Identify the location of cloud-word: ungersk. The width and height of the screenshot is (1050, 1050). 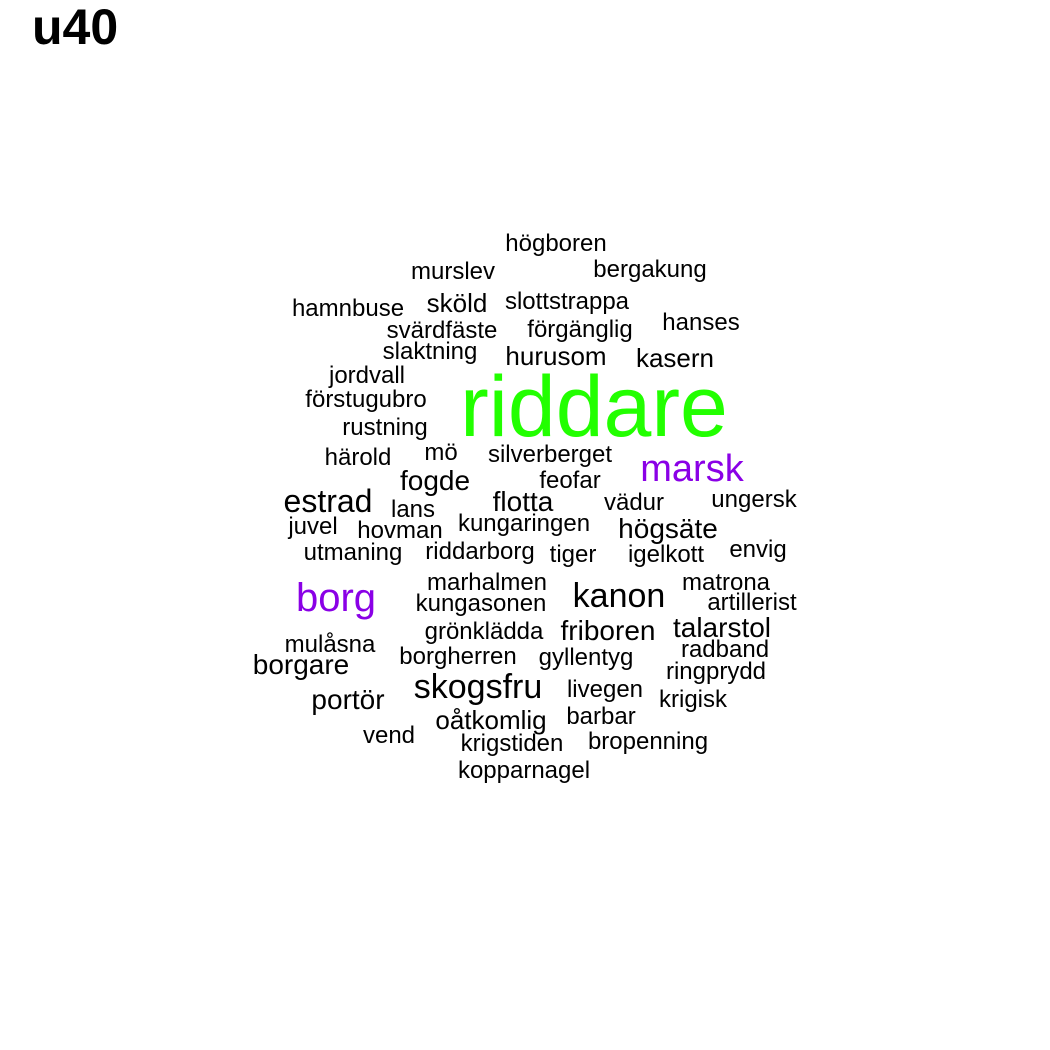
(754, 499).